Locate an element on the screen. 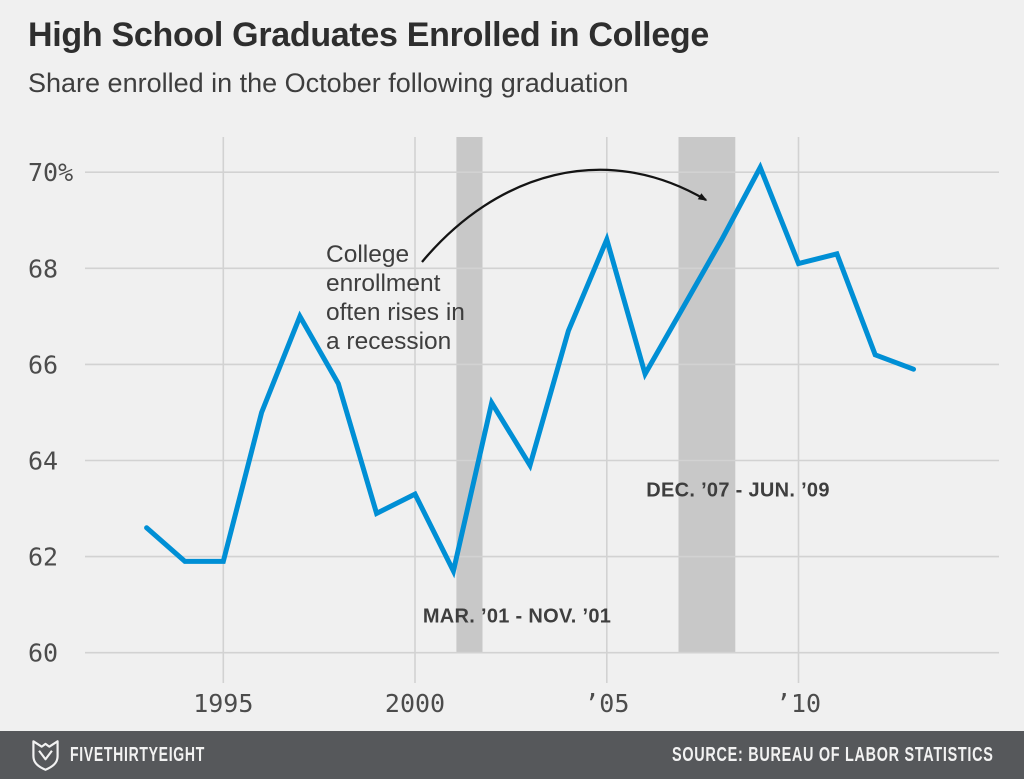 The height and width of the screenshot is (779, 1024). fivethirtyeight-fox-logo-icon is located at coordinates (45, 755).